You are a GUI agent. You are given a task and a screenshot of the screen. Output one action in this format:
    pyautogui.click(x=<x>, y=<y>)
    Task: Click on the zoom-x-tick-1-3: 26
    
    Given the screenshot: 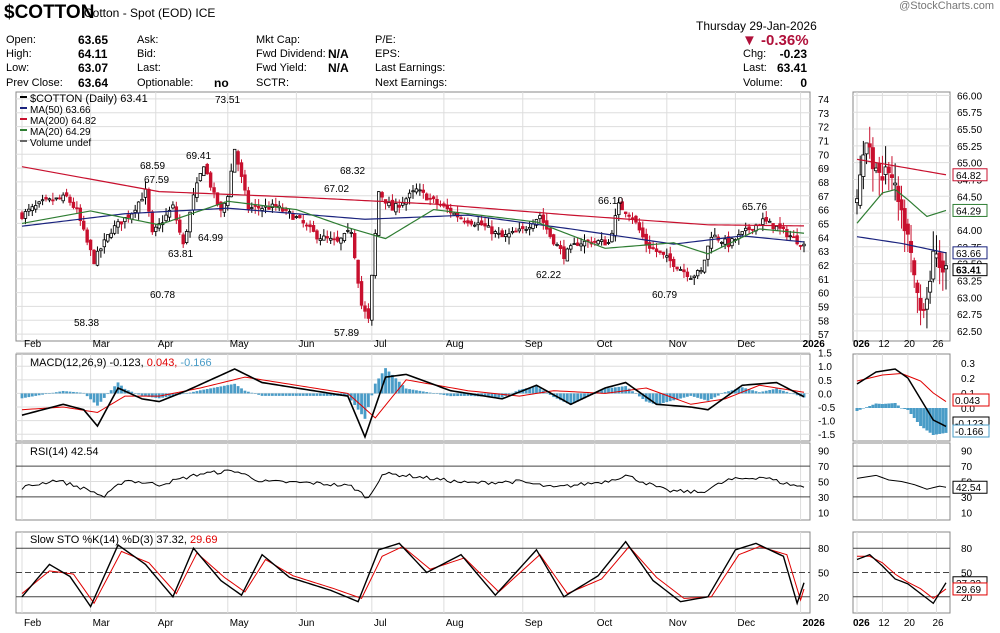 What is the action you would take?
    pyautogui.click(x=938, y=623)
    